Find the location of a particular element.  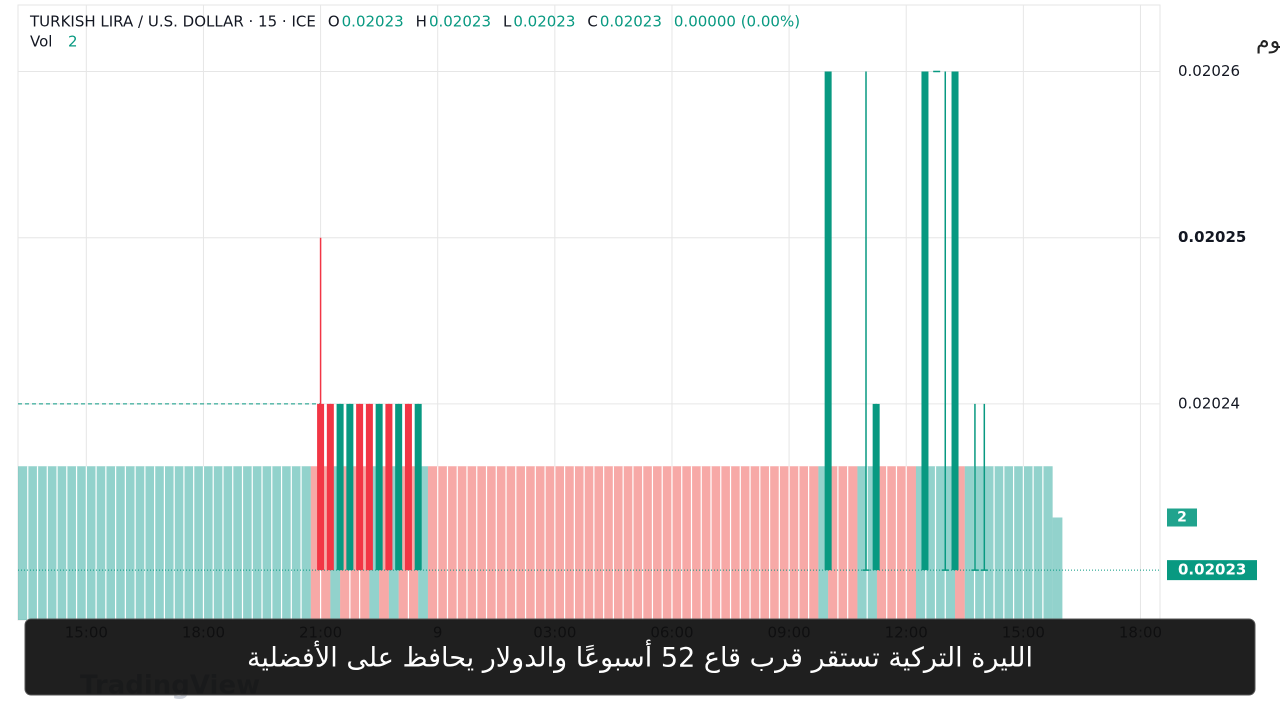

volume-badge is located at coordinates (1182, 517).